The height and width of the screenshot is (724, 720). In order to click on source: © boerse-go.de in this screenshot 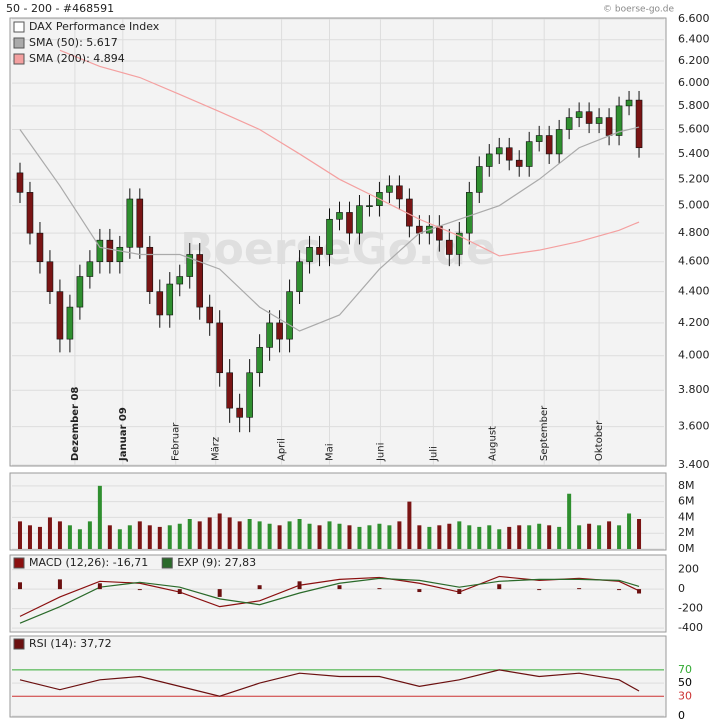, I will do `click(638, 10)`.